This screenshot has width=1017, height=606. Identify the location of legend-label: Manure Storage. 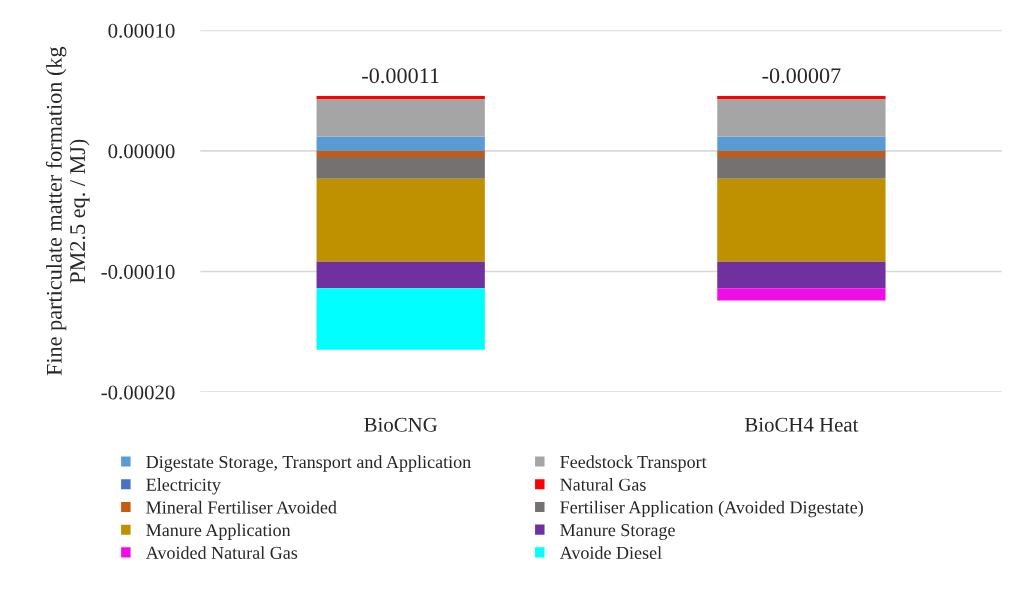
(617, 532).